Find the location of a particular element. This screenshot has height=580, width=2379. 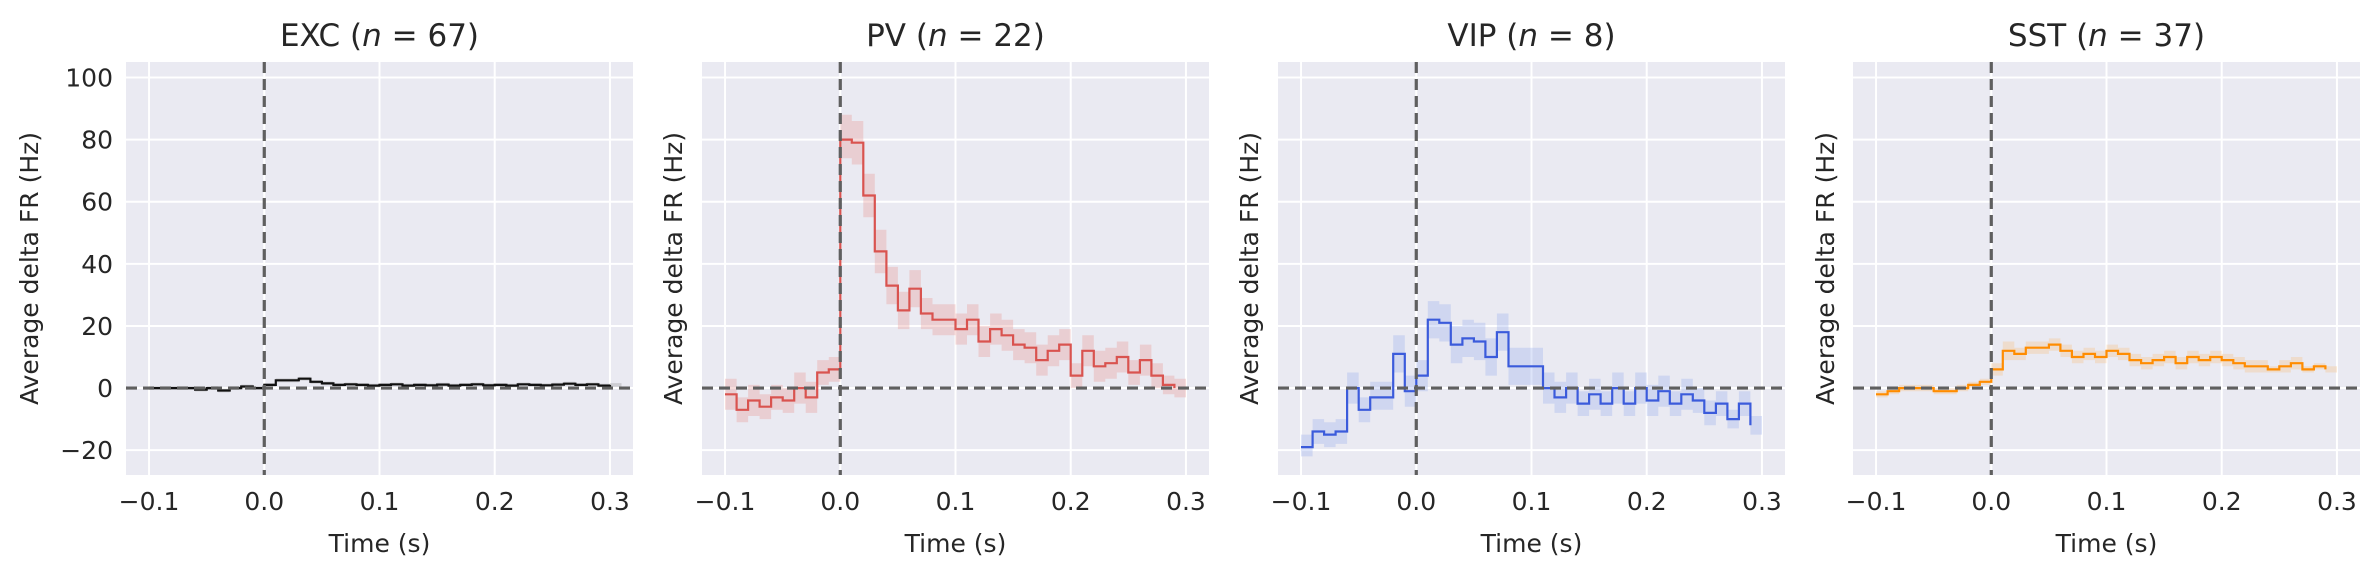

panel-title-n-value: 37 is located at coordinates (2173, 36).